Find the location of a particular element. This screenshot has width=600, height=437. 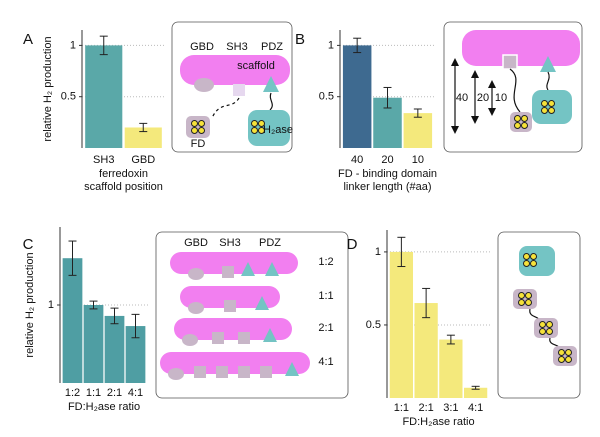

diagram-label: 20 is located at coordinates (483, 98).